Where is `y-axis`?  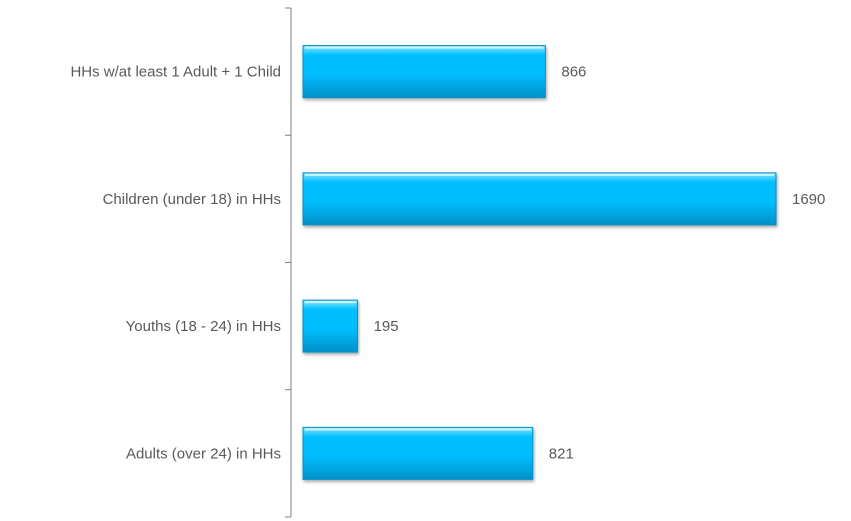
y-axis is located at coordinates (288, 262).